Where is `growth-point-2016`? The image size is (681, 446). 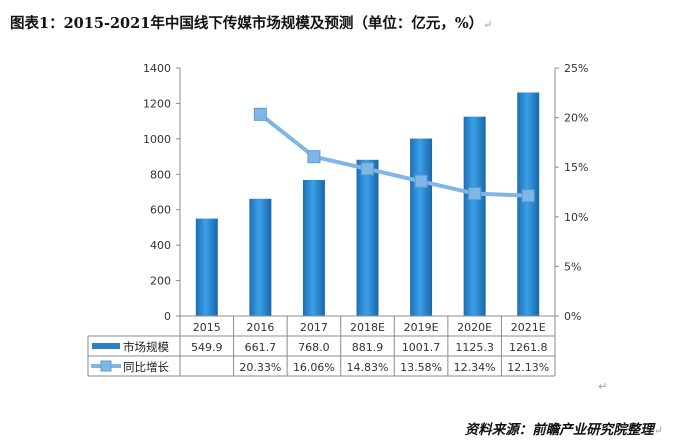
growth-point-2016 is located at coordinates (260, 114).